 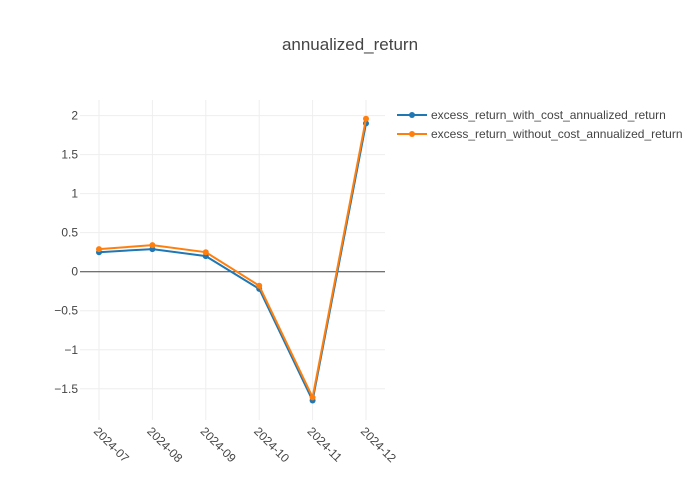 I want to click on y-tick-label: −1, so click(x=71, y=350).